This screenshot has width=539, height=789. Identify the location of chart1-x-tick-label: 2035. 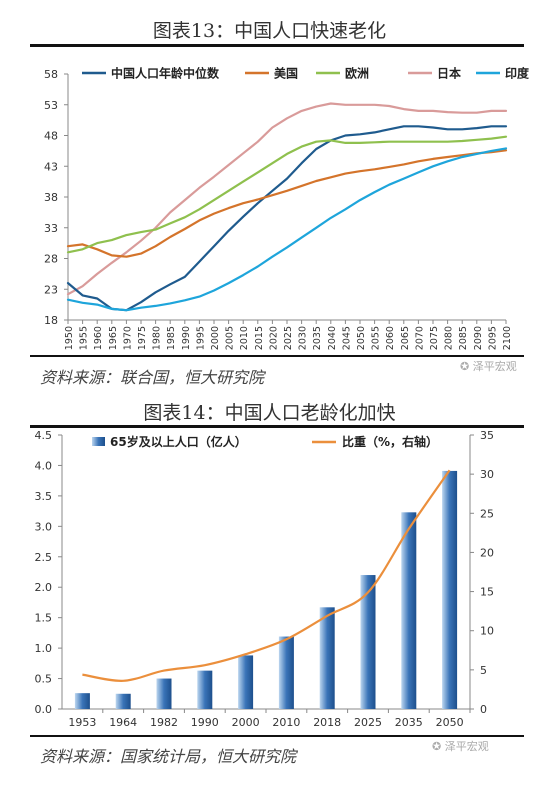
(317, 338).